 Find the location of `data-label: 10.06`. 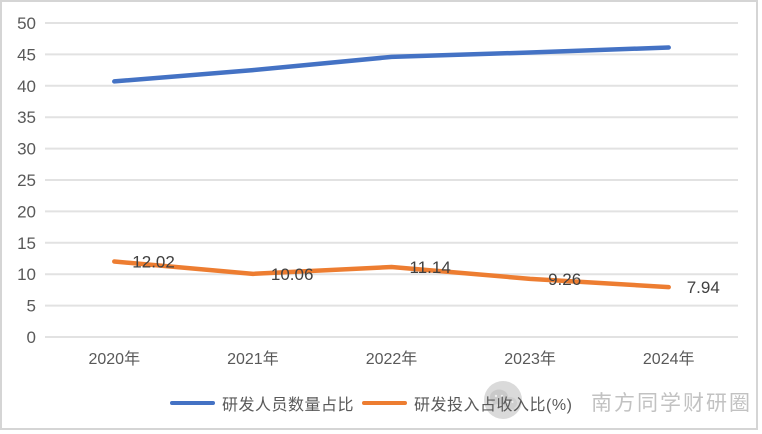

data-label: 10.06 is located at coordinates (292, 274).